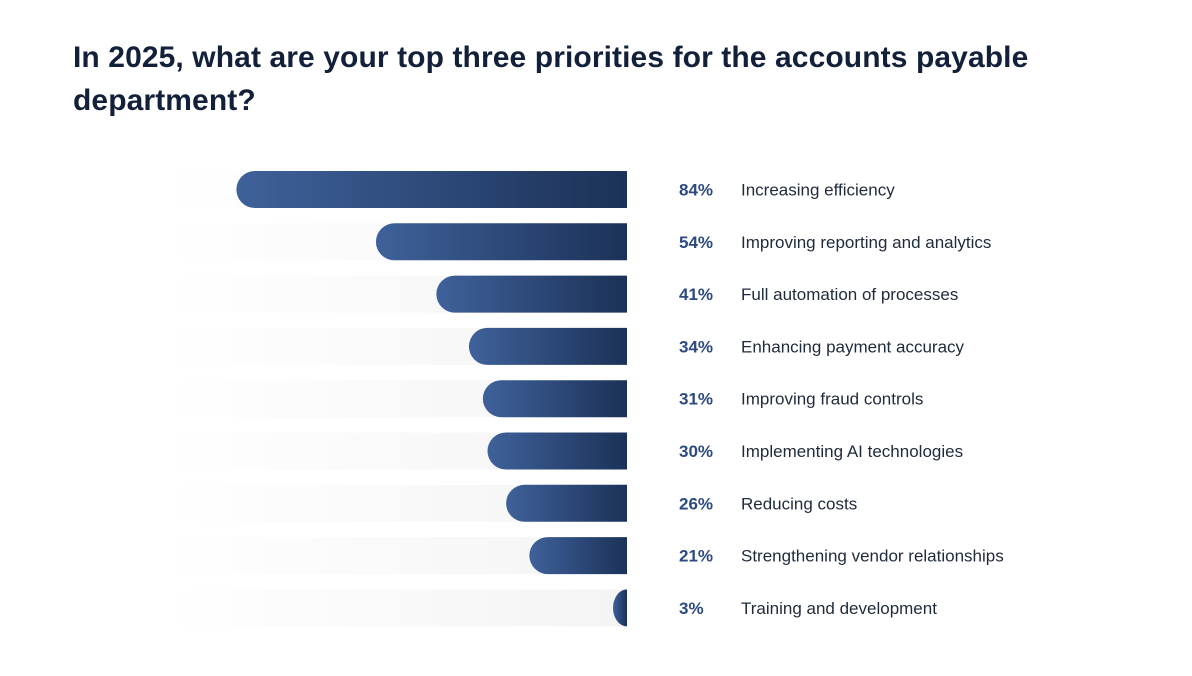 The image size is (1192, 676). What do you see at coordinates (696, 242) in the screenshot?
I see `value-label: 54%` at bounding box center [696, 242].